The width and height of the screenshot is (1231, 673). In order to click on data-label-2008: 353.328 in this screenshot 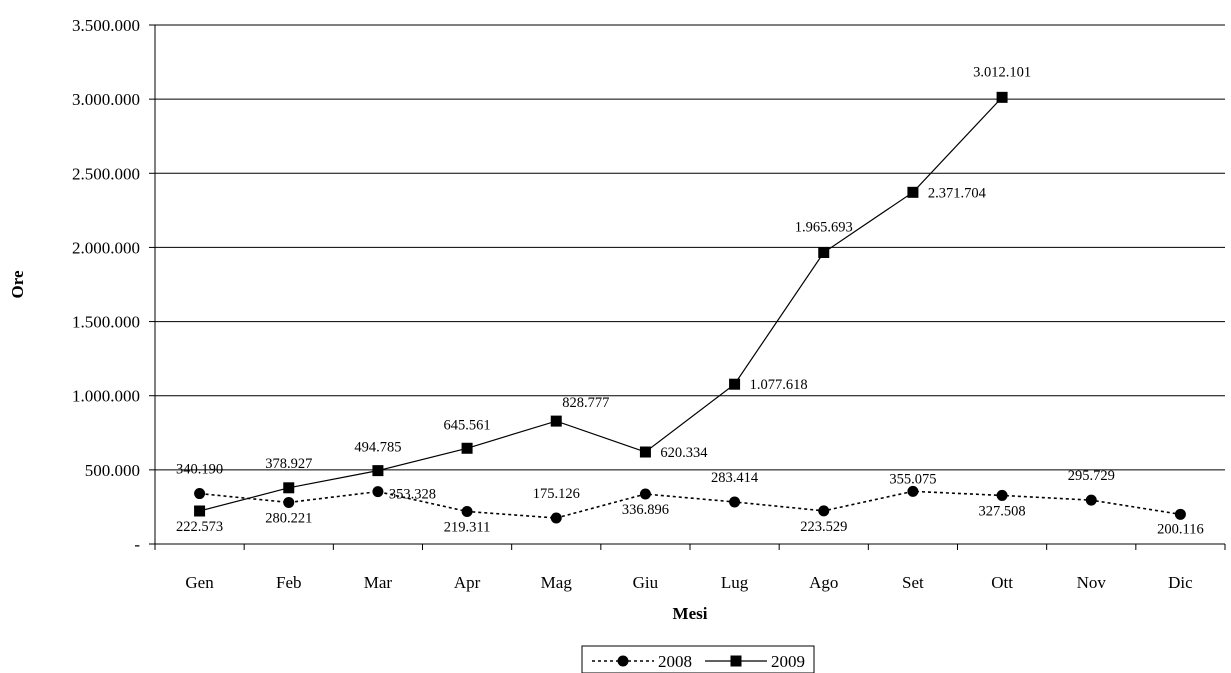, I will do `click(412, 495)`.